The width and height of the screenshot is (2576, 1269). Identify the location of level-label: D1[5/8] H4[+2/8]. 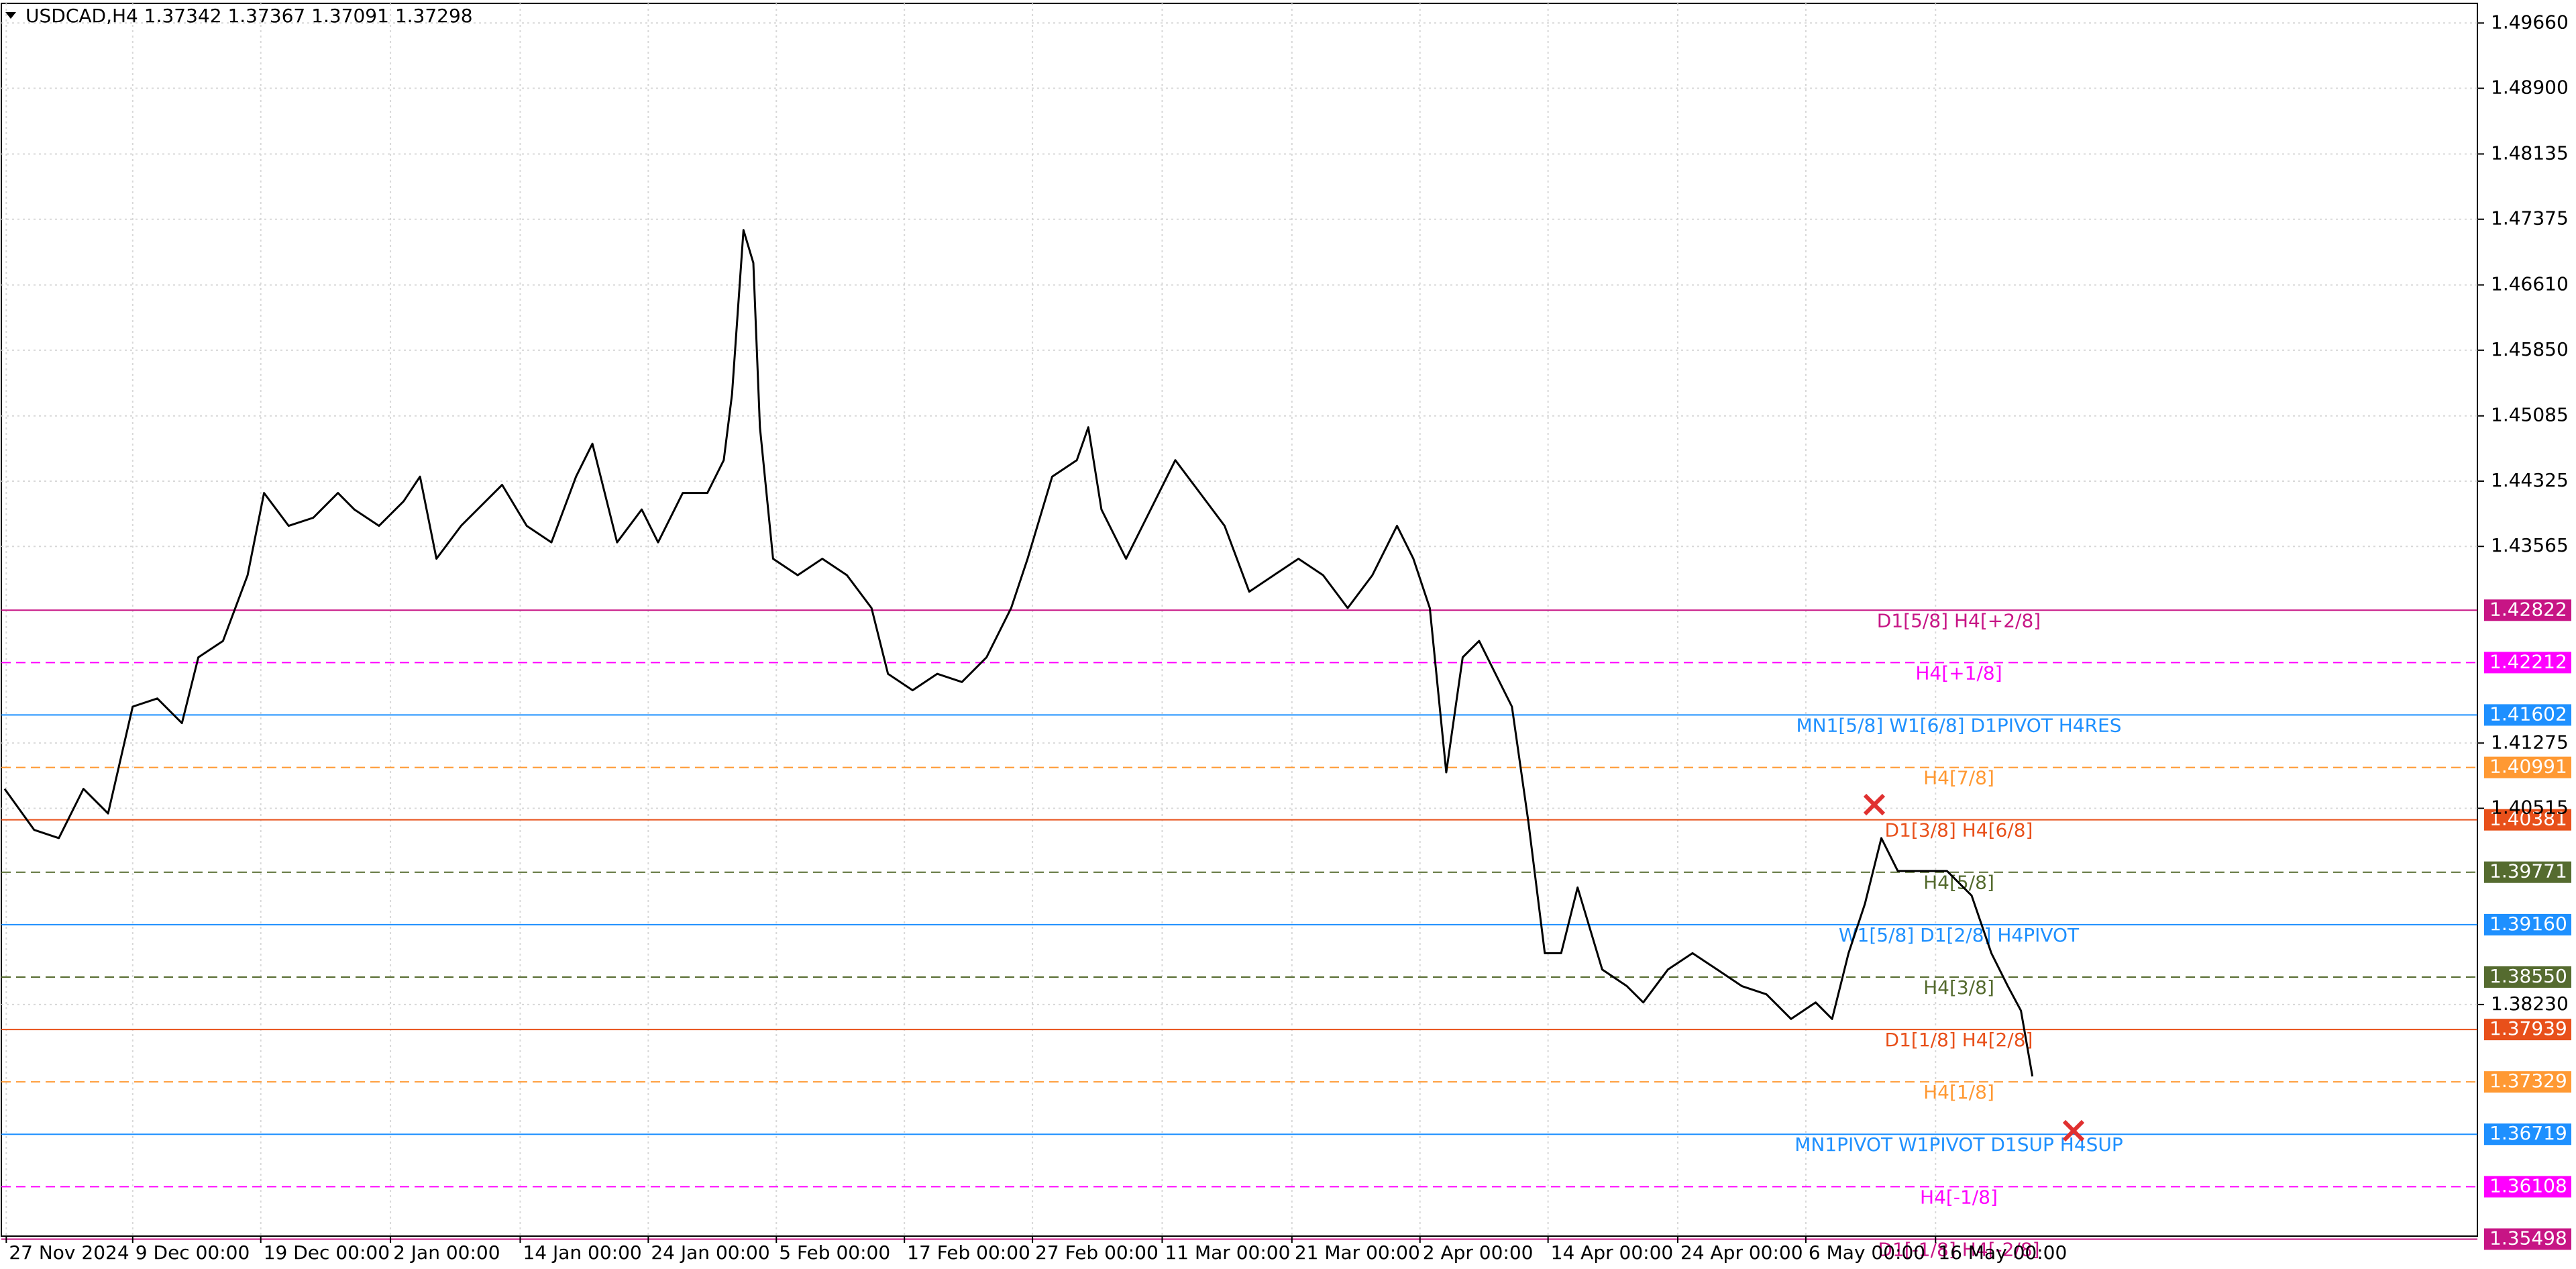
(1959, 620).